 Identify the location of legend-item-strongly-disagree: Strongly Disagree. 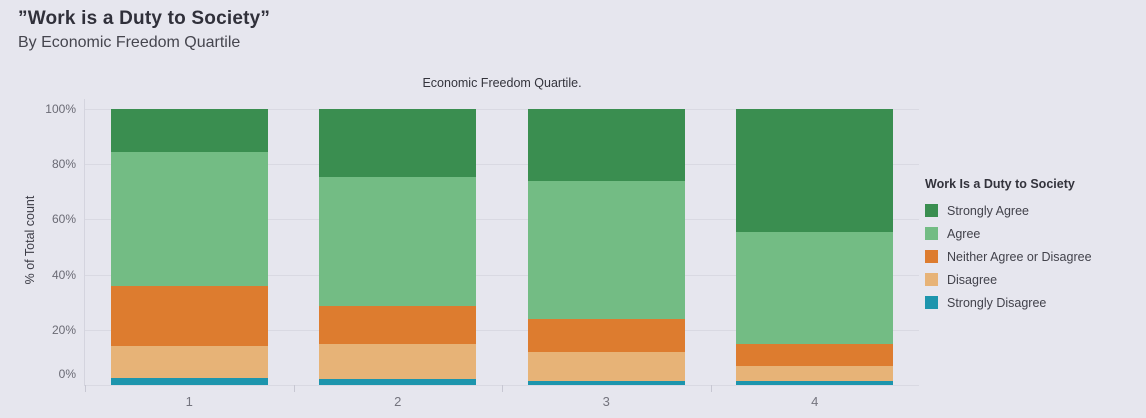
(1032, 302).